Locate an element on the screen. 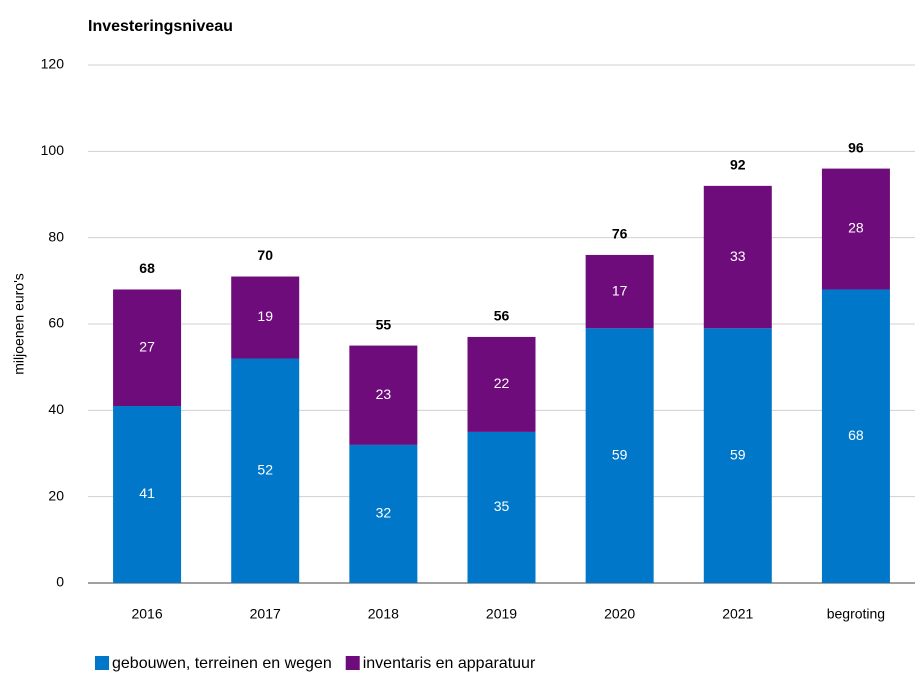  data-label: 68 is located at coordinates (856, 435).